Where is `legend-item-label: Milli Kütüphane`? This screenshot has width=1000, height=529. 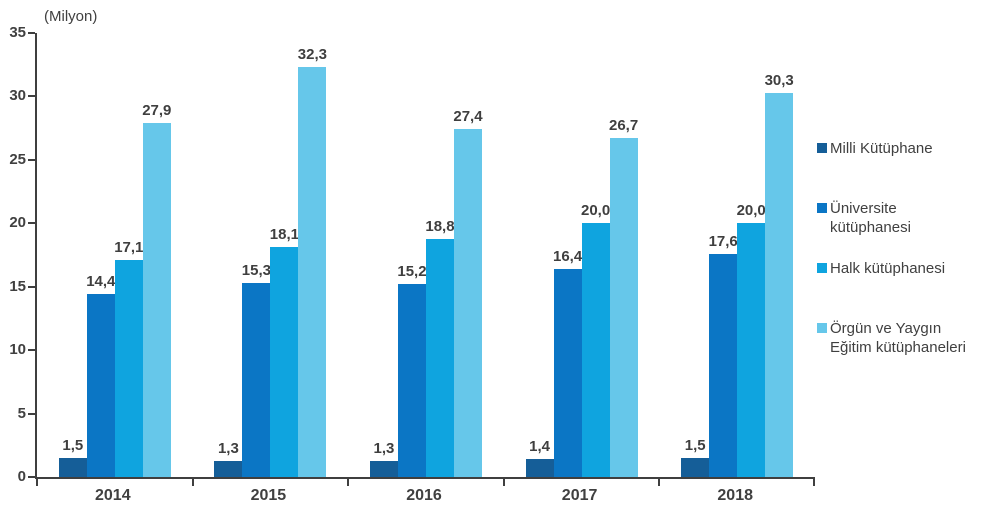
legend-item-label: Milli Kütüphane is located at coordinates (881, 148).